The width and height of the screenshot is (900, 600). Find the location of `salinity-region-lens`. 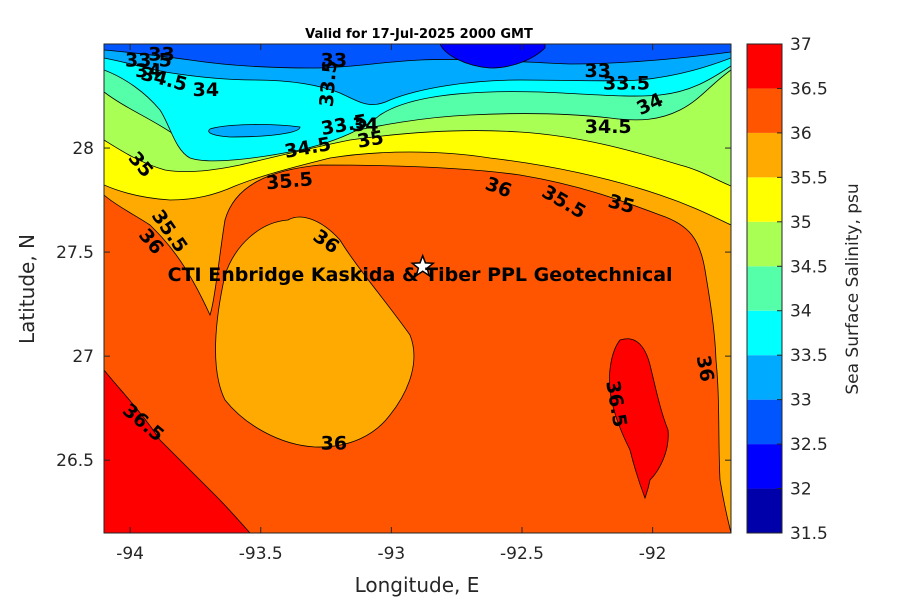

salinity-region-lens is located at coordinates (254, 131).